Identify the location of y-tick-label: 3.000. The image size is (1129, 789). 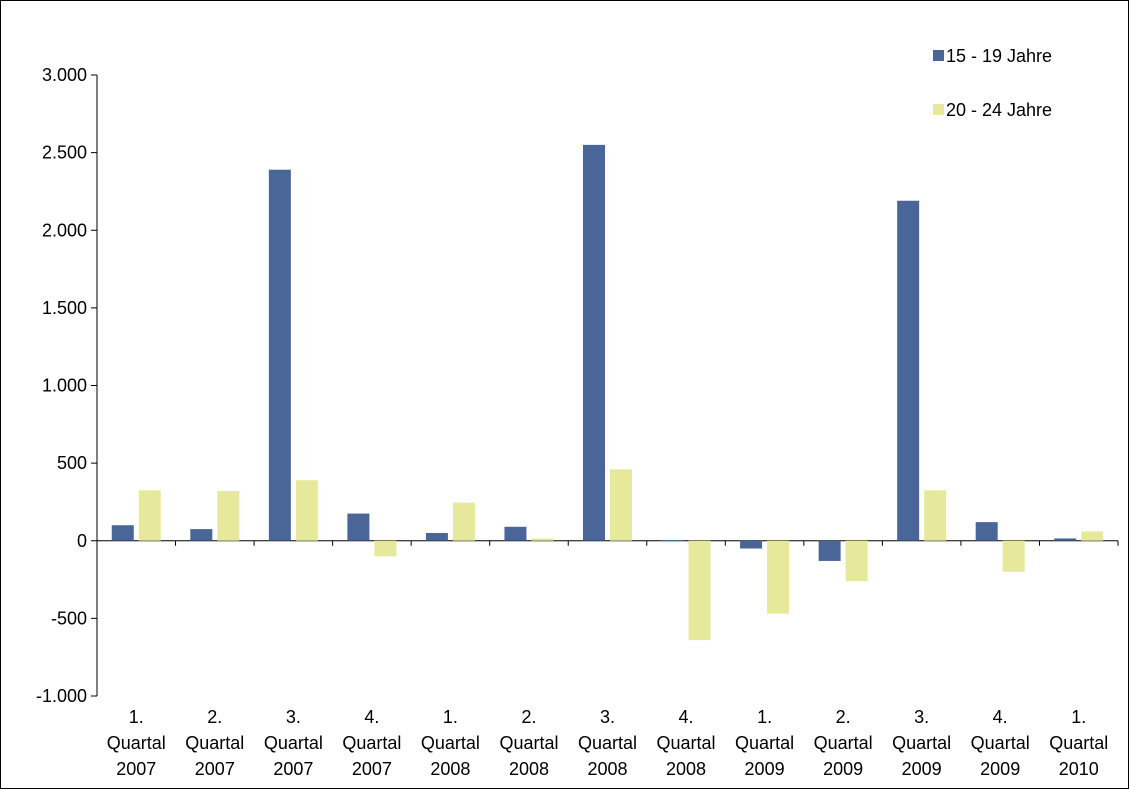
(64, 75).